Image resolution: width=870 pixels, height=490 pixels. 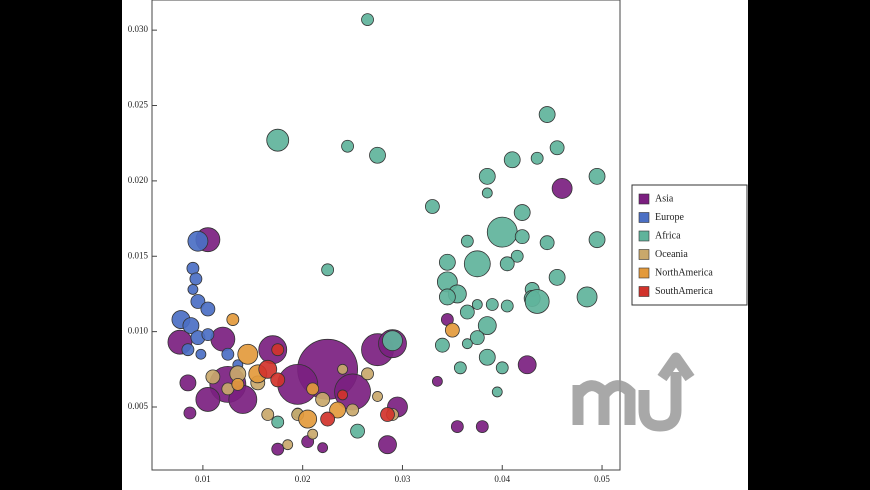 I want to click on x-tick-label: 0.01, so click(x=203, y=479).